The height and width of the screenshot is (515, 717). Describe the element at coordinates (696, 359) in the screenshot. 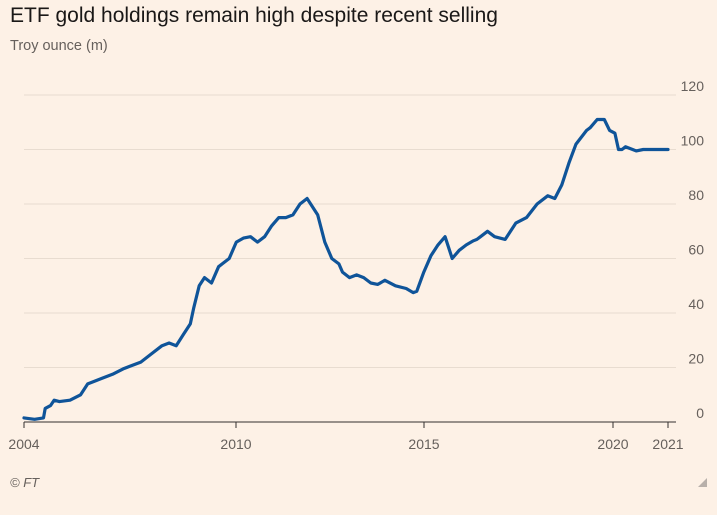

I see `y-tick-label: 20` at that location.